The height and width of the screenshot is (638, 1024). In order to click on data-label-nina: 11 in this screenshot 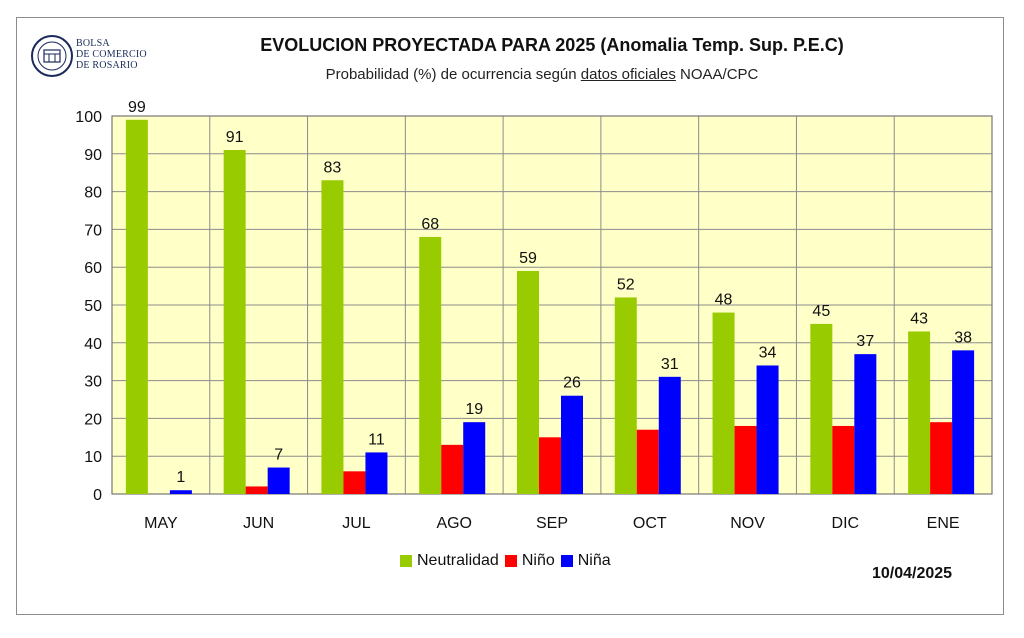, I will do `click(376, 439)`.